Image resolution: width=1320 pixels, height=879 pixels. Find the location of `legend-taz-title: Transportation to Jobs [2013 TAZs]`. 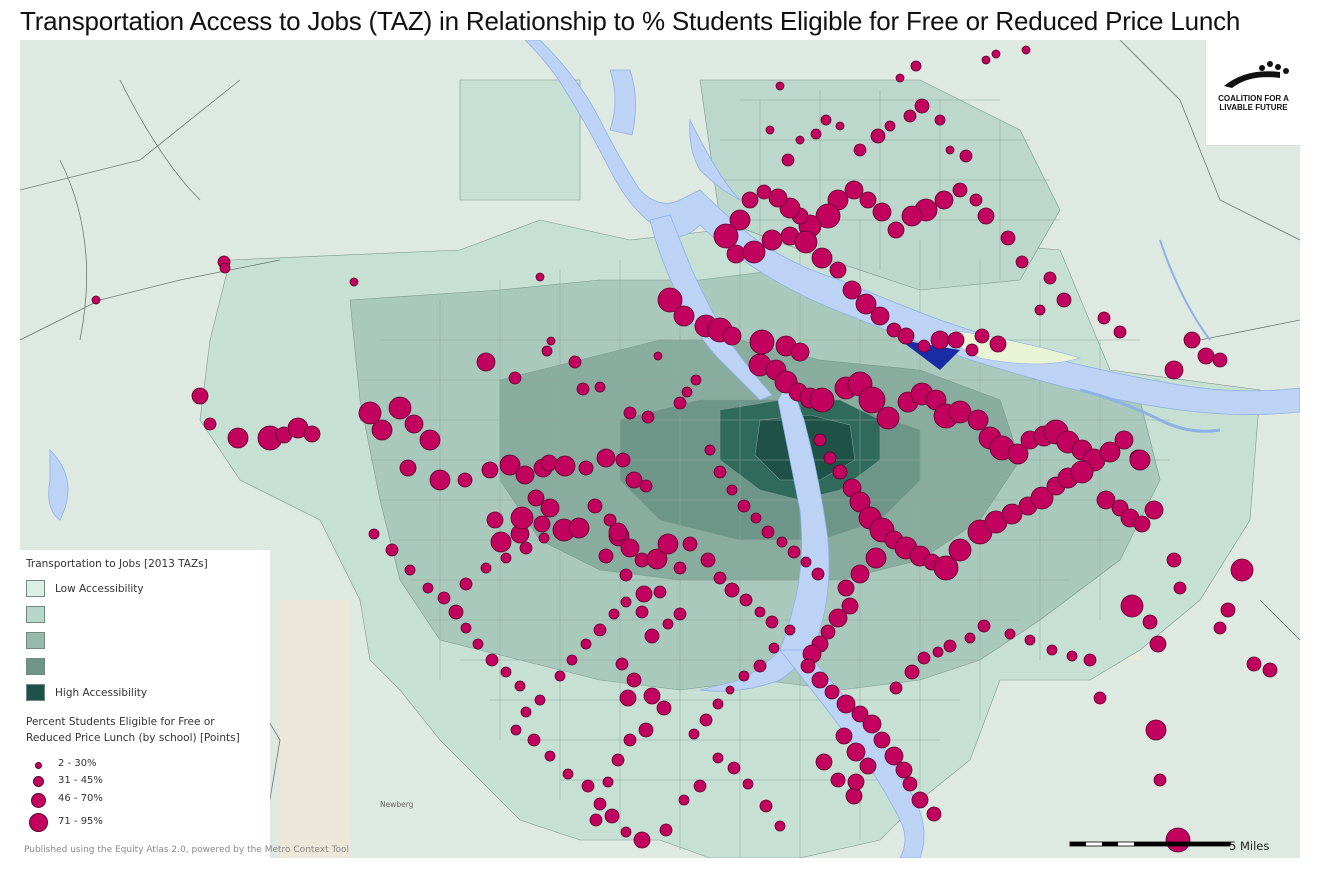

legend-taz-title: Transportation to Jobs [2013 TAZs] is located at coordinates (117, 564).